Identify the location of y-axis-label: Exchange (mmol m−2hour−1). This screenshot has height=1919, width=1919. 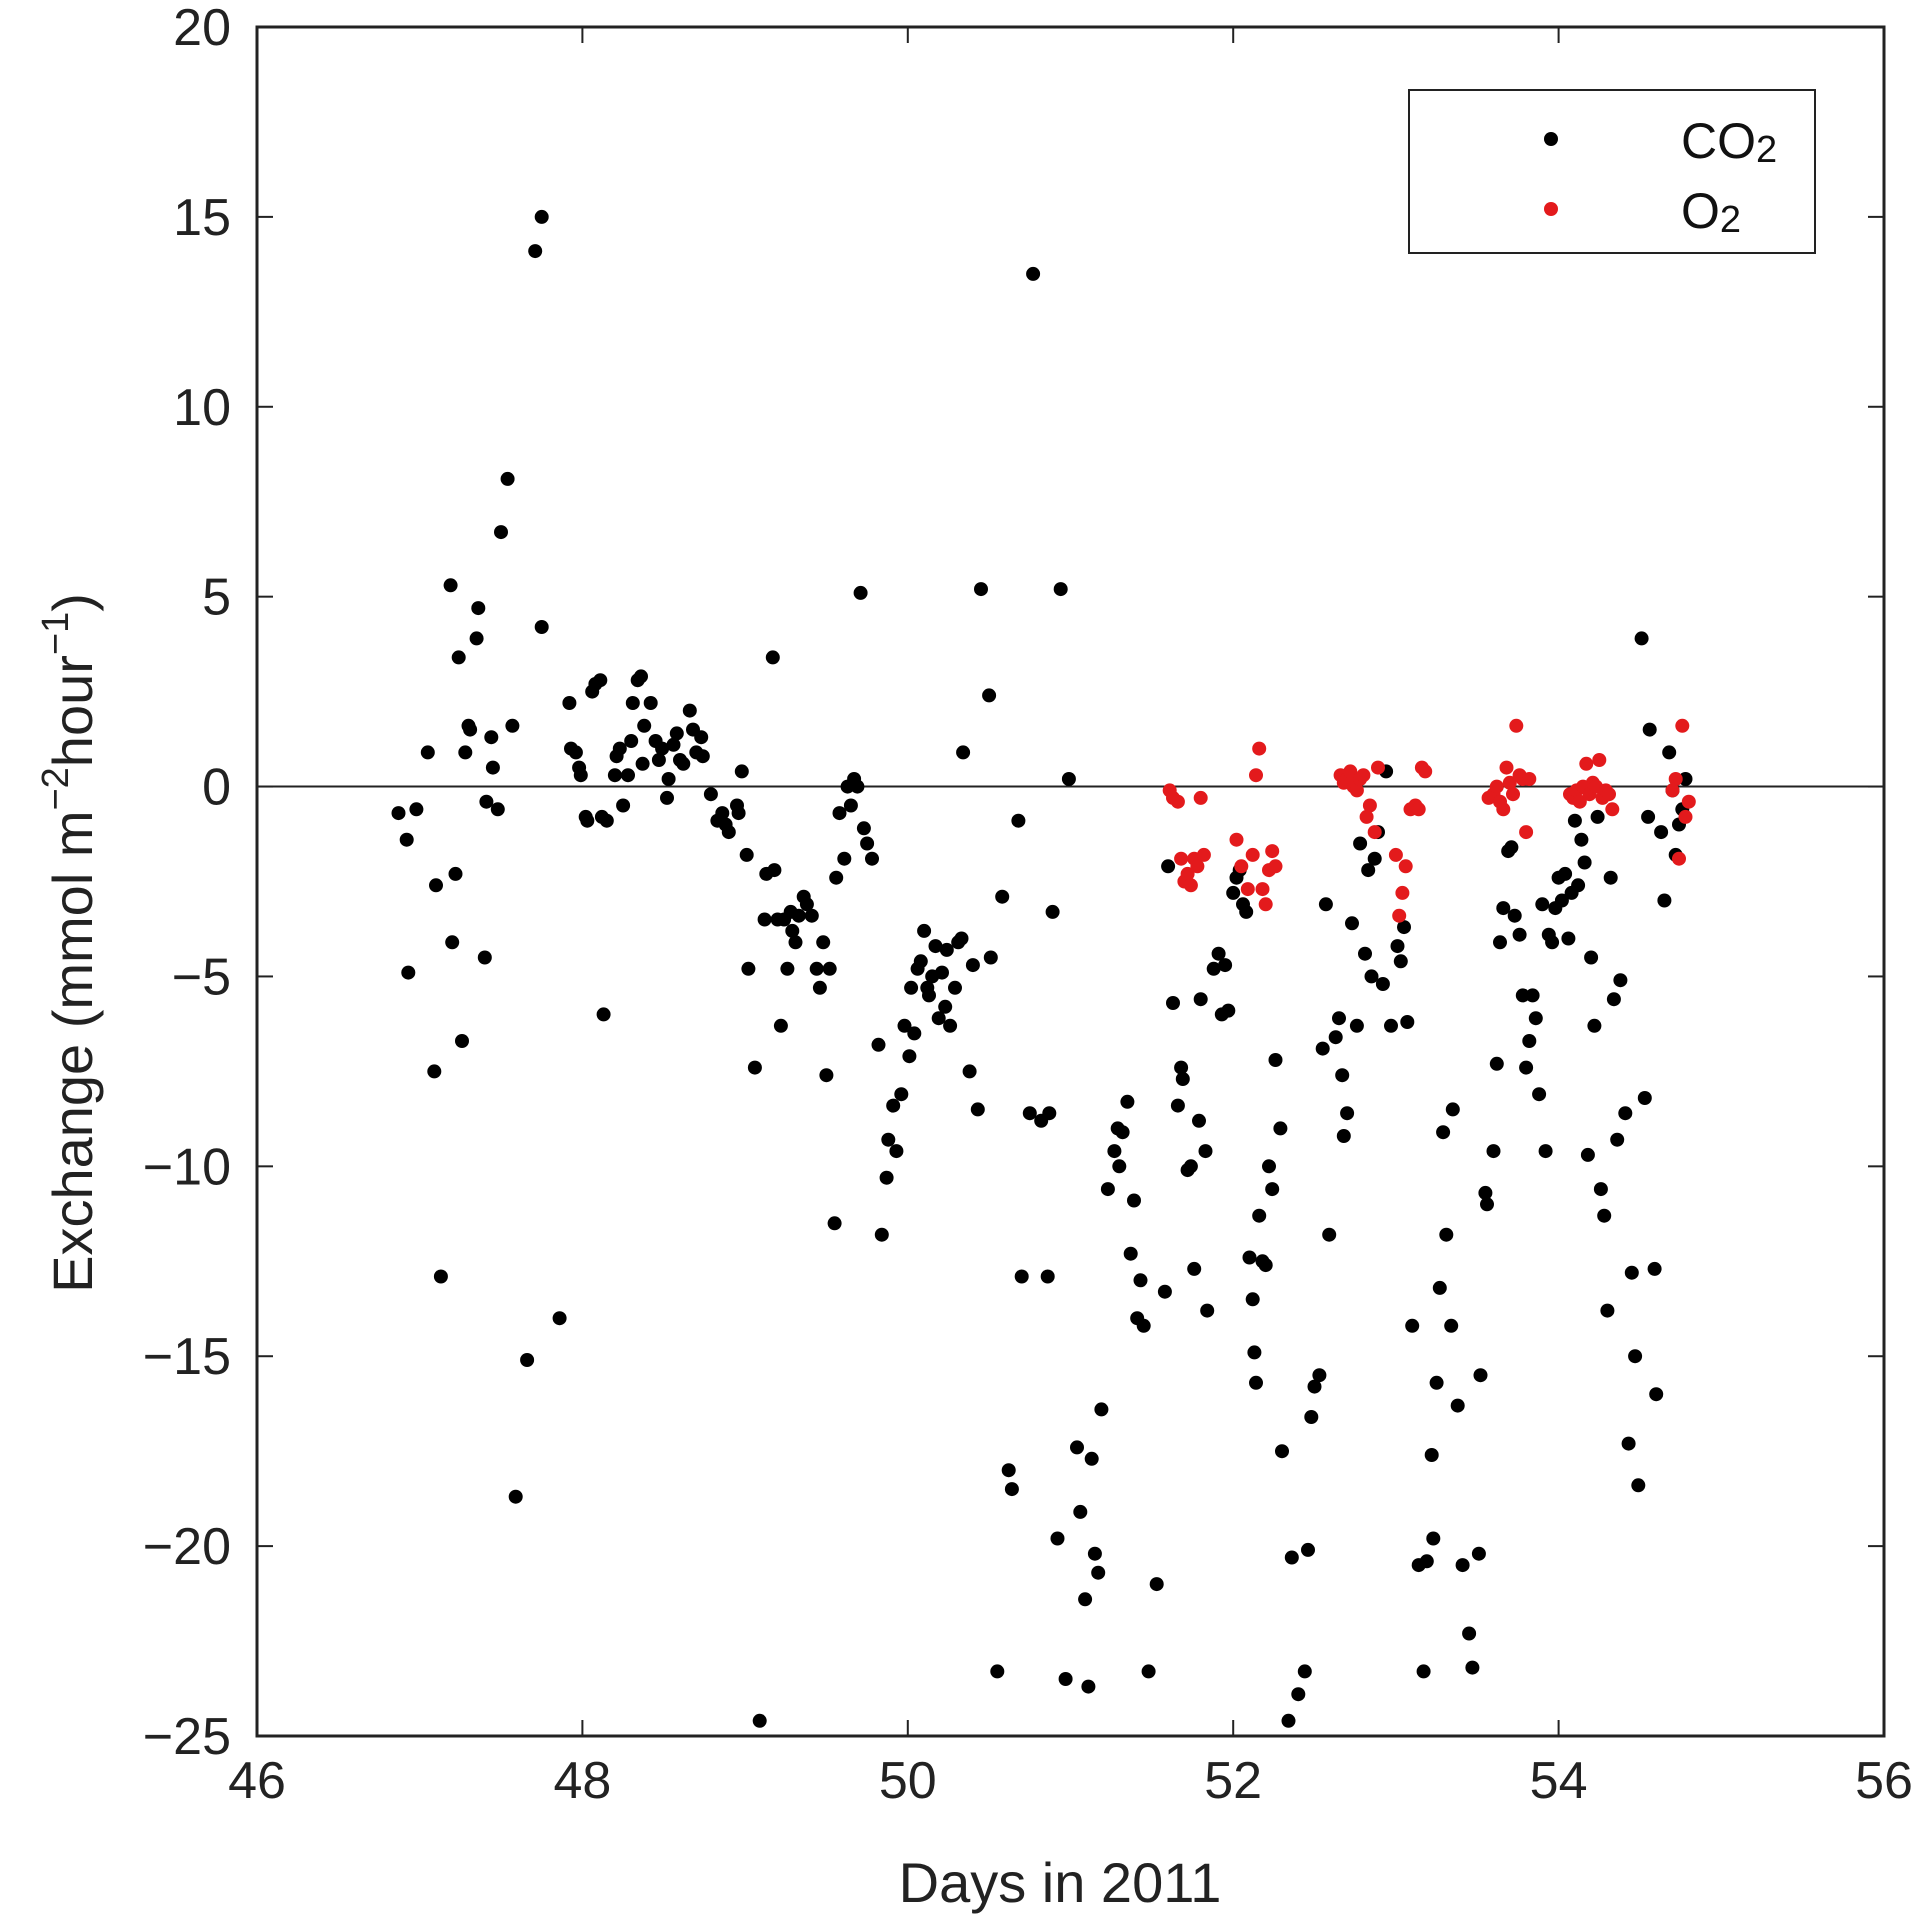
(69, 943).